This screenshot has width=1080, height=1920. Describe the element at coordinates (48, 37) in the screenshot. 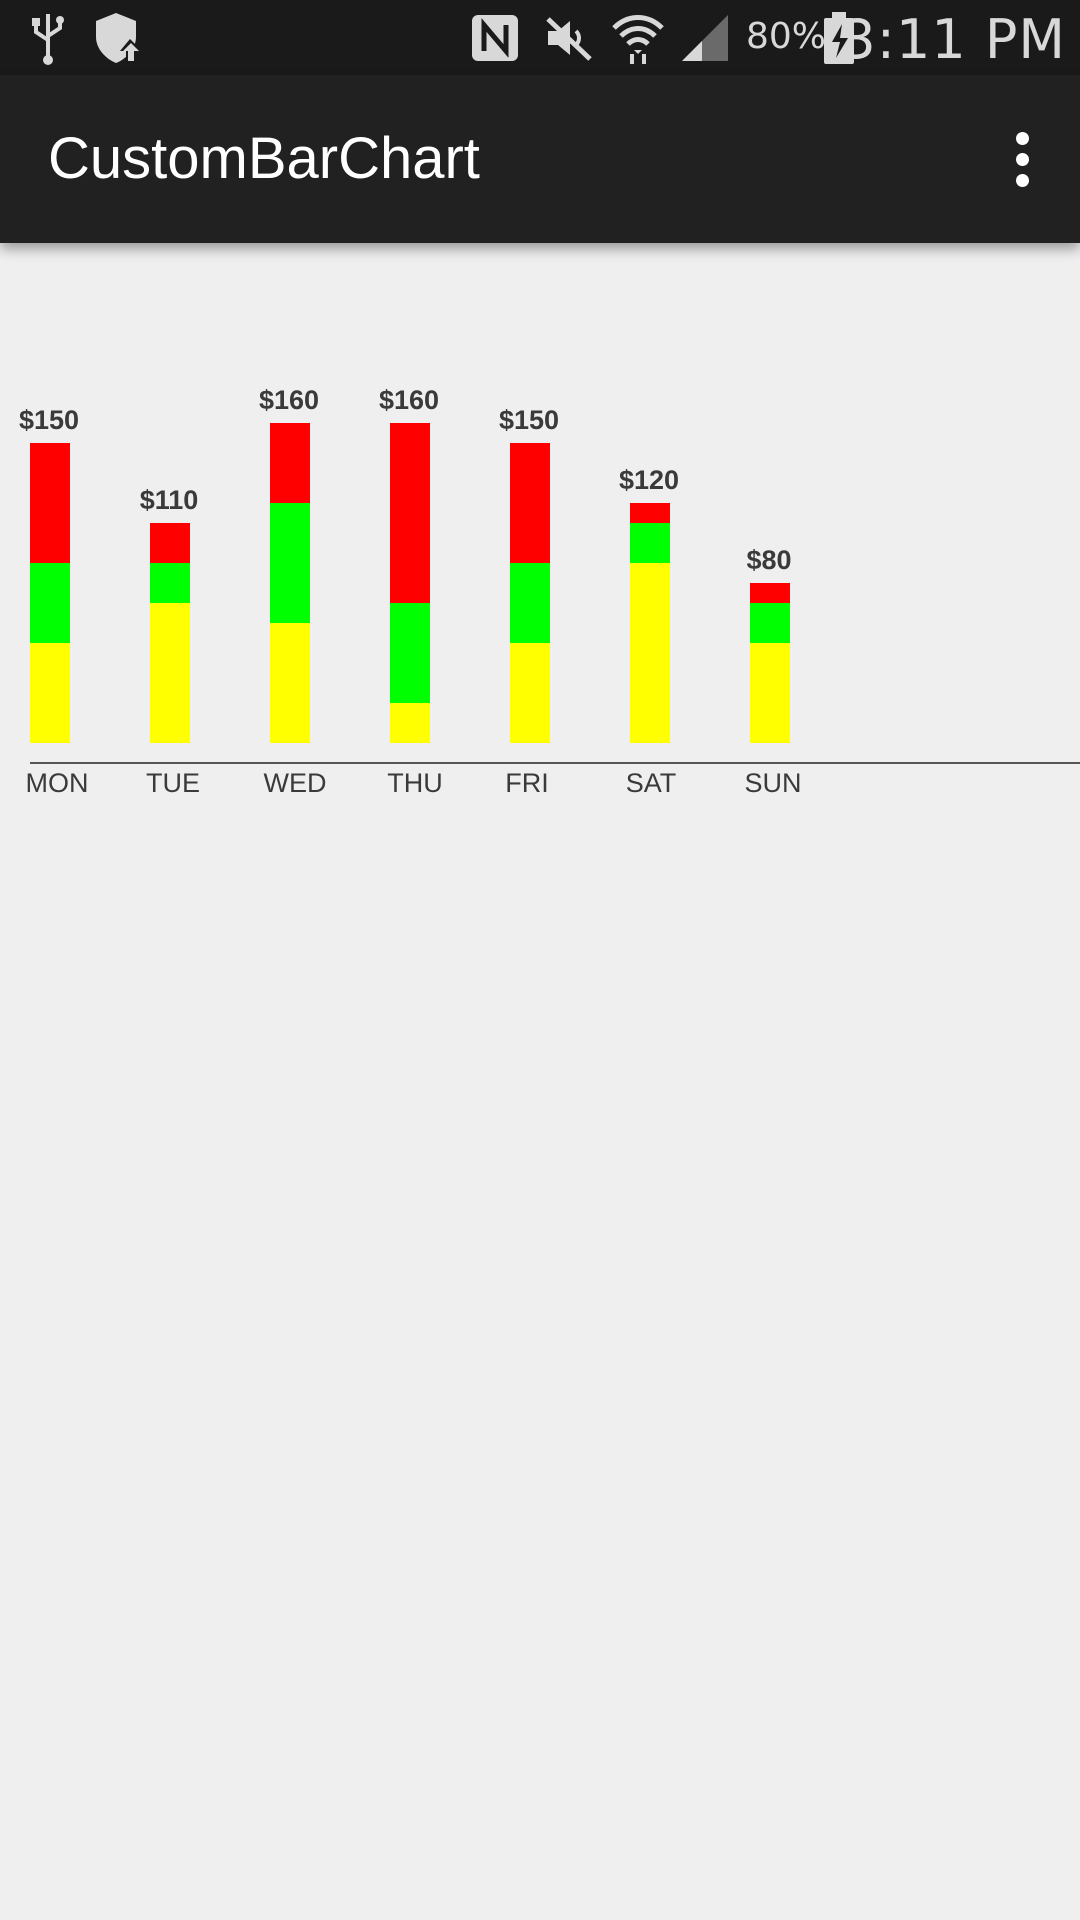

I see `usb-icon` at that location.